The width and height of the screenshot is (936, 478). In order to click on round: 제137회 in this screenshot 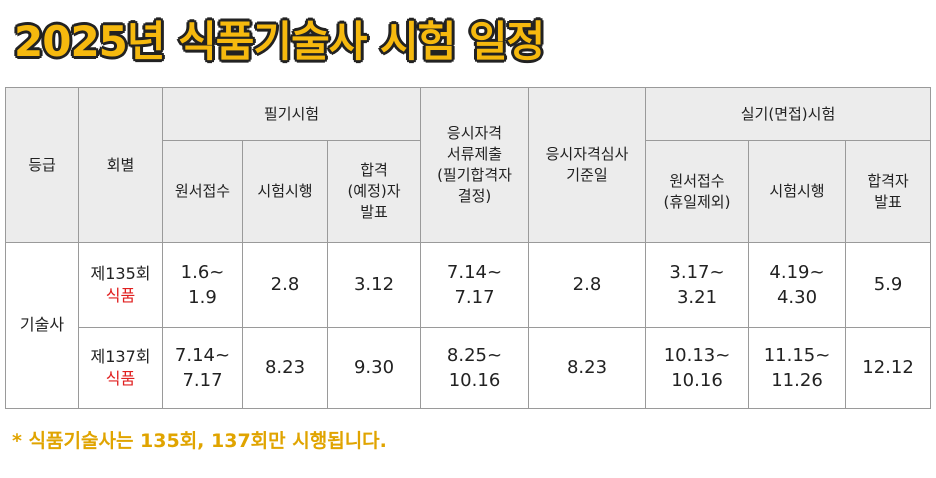, I will do `click(120, 356)`.